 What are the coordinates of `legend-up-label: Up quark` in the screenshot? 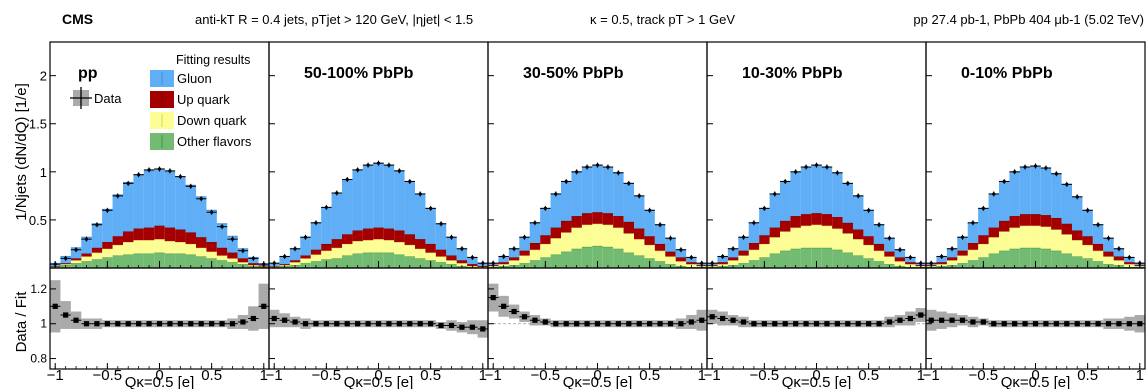 It's located at (203, 99).